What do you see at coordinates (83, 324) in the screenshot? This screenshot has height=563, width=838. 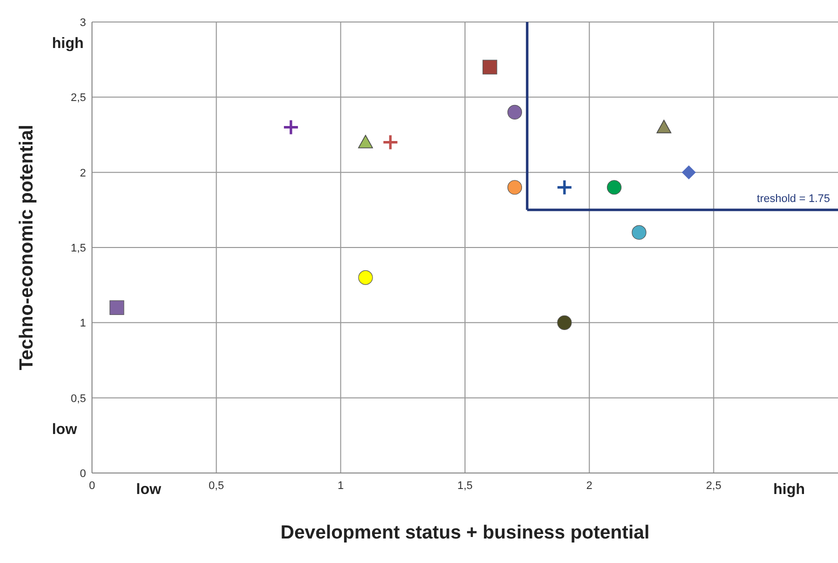 I see `y-tick-label: 1` at bounding box center [83, 324].